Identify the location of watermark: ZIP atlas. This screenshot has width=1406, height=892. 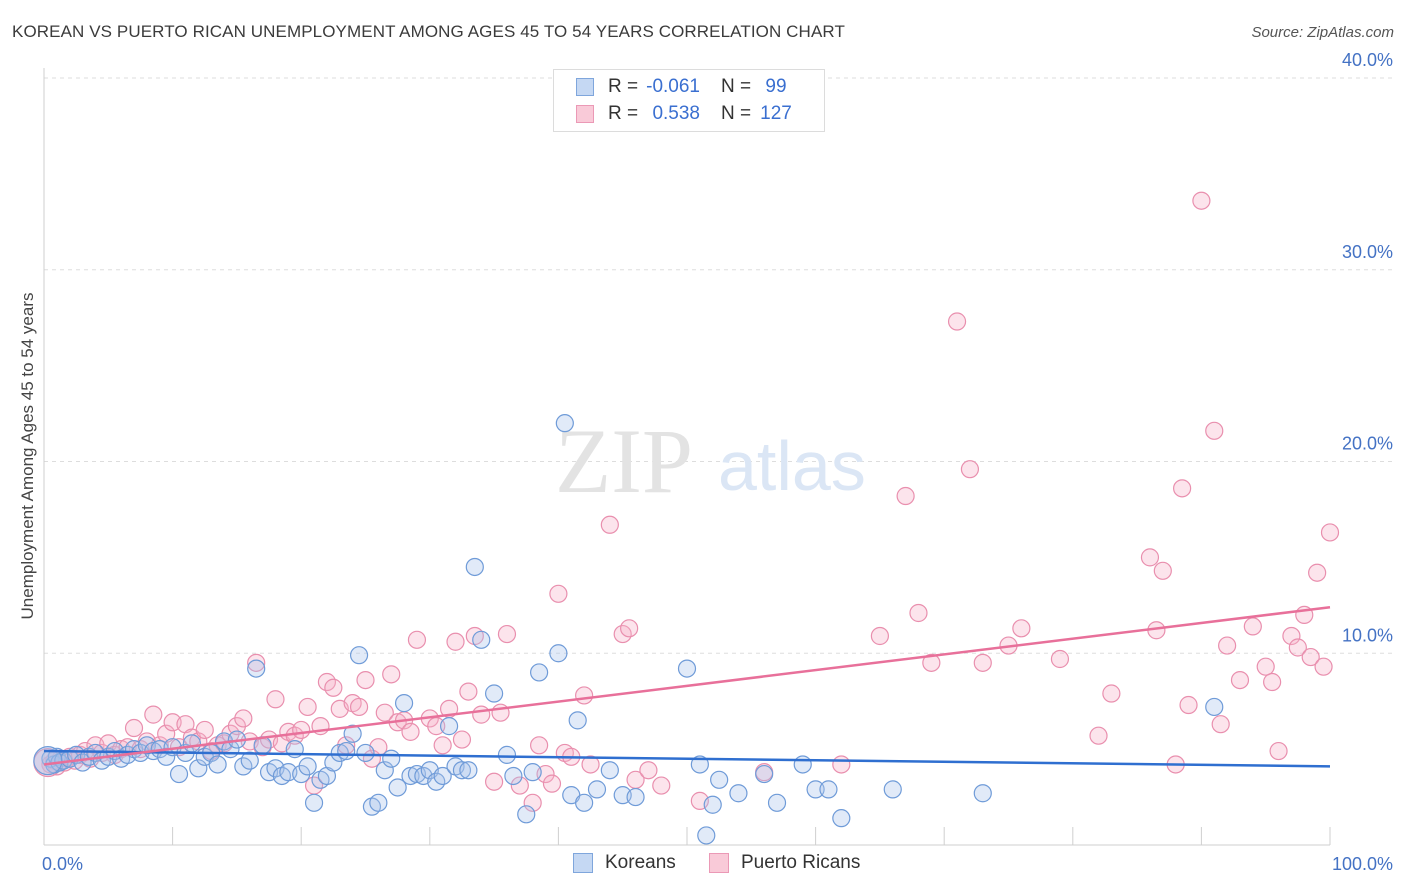
(710, 461).